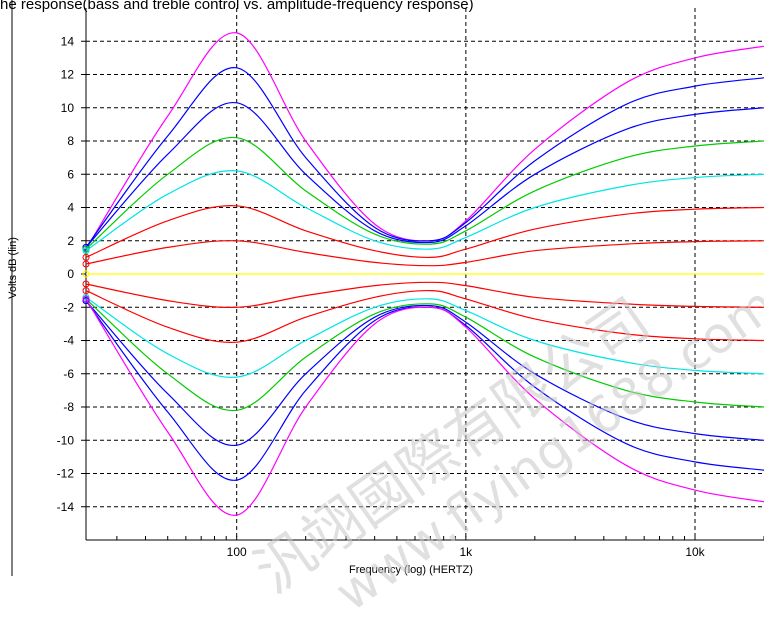  What do you see at coordinates (695, 552) in the screenshot?
I see `x-tick-label: 10k` at bounding box center [695, 552].